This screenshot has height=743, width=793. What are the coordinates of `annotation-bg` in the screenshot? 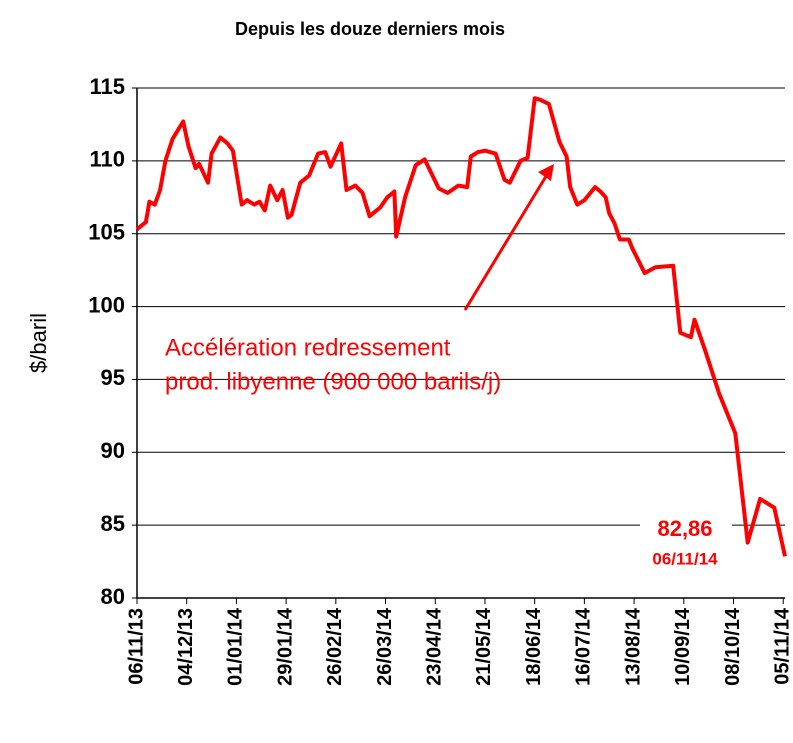 It's located at (686, 540).